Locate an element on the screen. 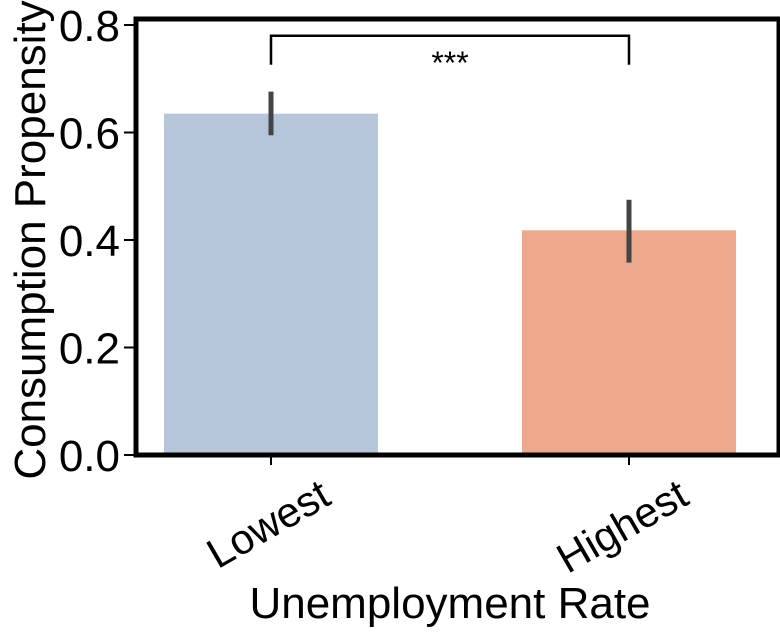  error-bars-layer is located at coordinates (450, 177).